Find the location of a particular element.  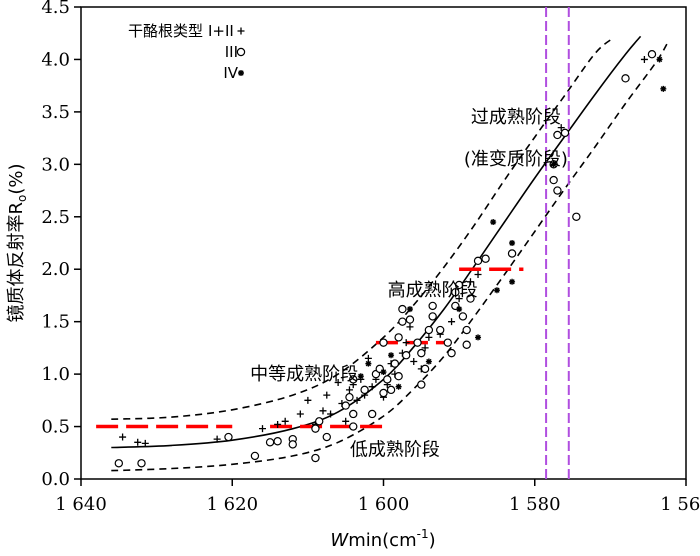

legend-label-type-1-2: I+II is located at coordinates (221, 31).